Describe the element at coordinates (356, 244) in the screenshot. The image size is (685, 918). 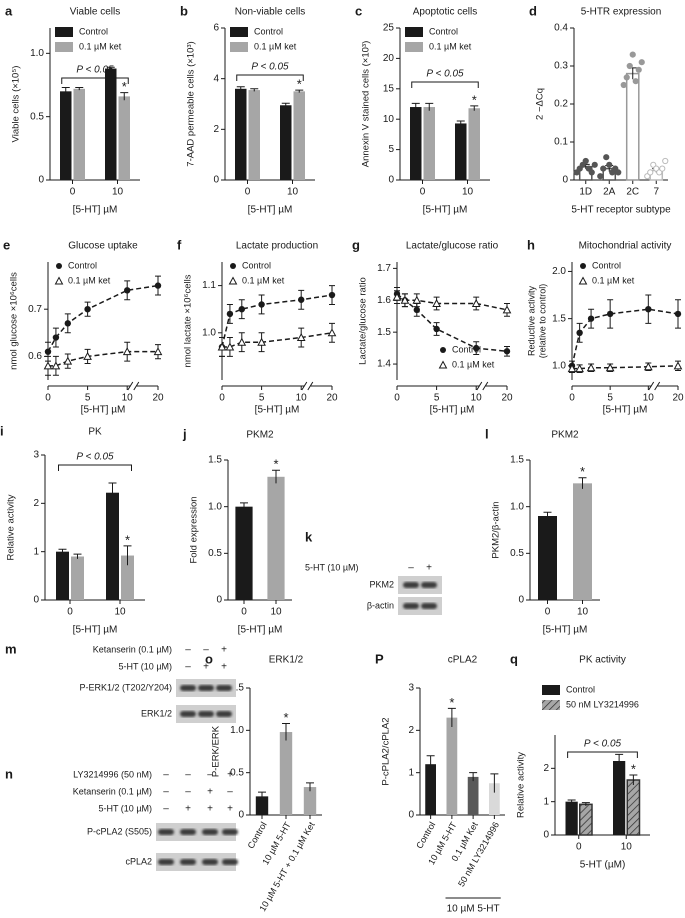
I see `panel-letter: g` at that location.